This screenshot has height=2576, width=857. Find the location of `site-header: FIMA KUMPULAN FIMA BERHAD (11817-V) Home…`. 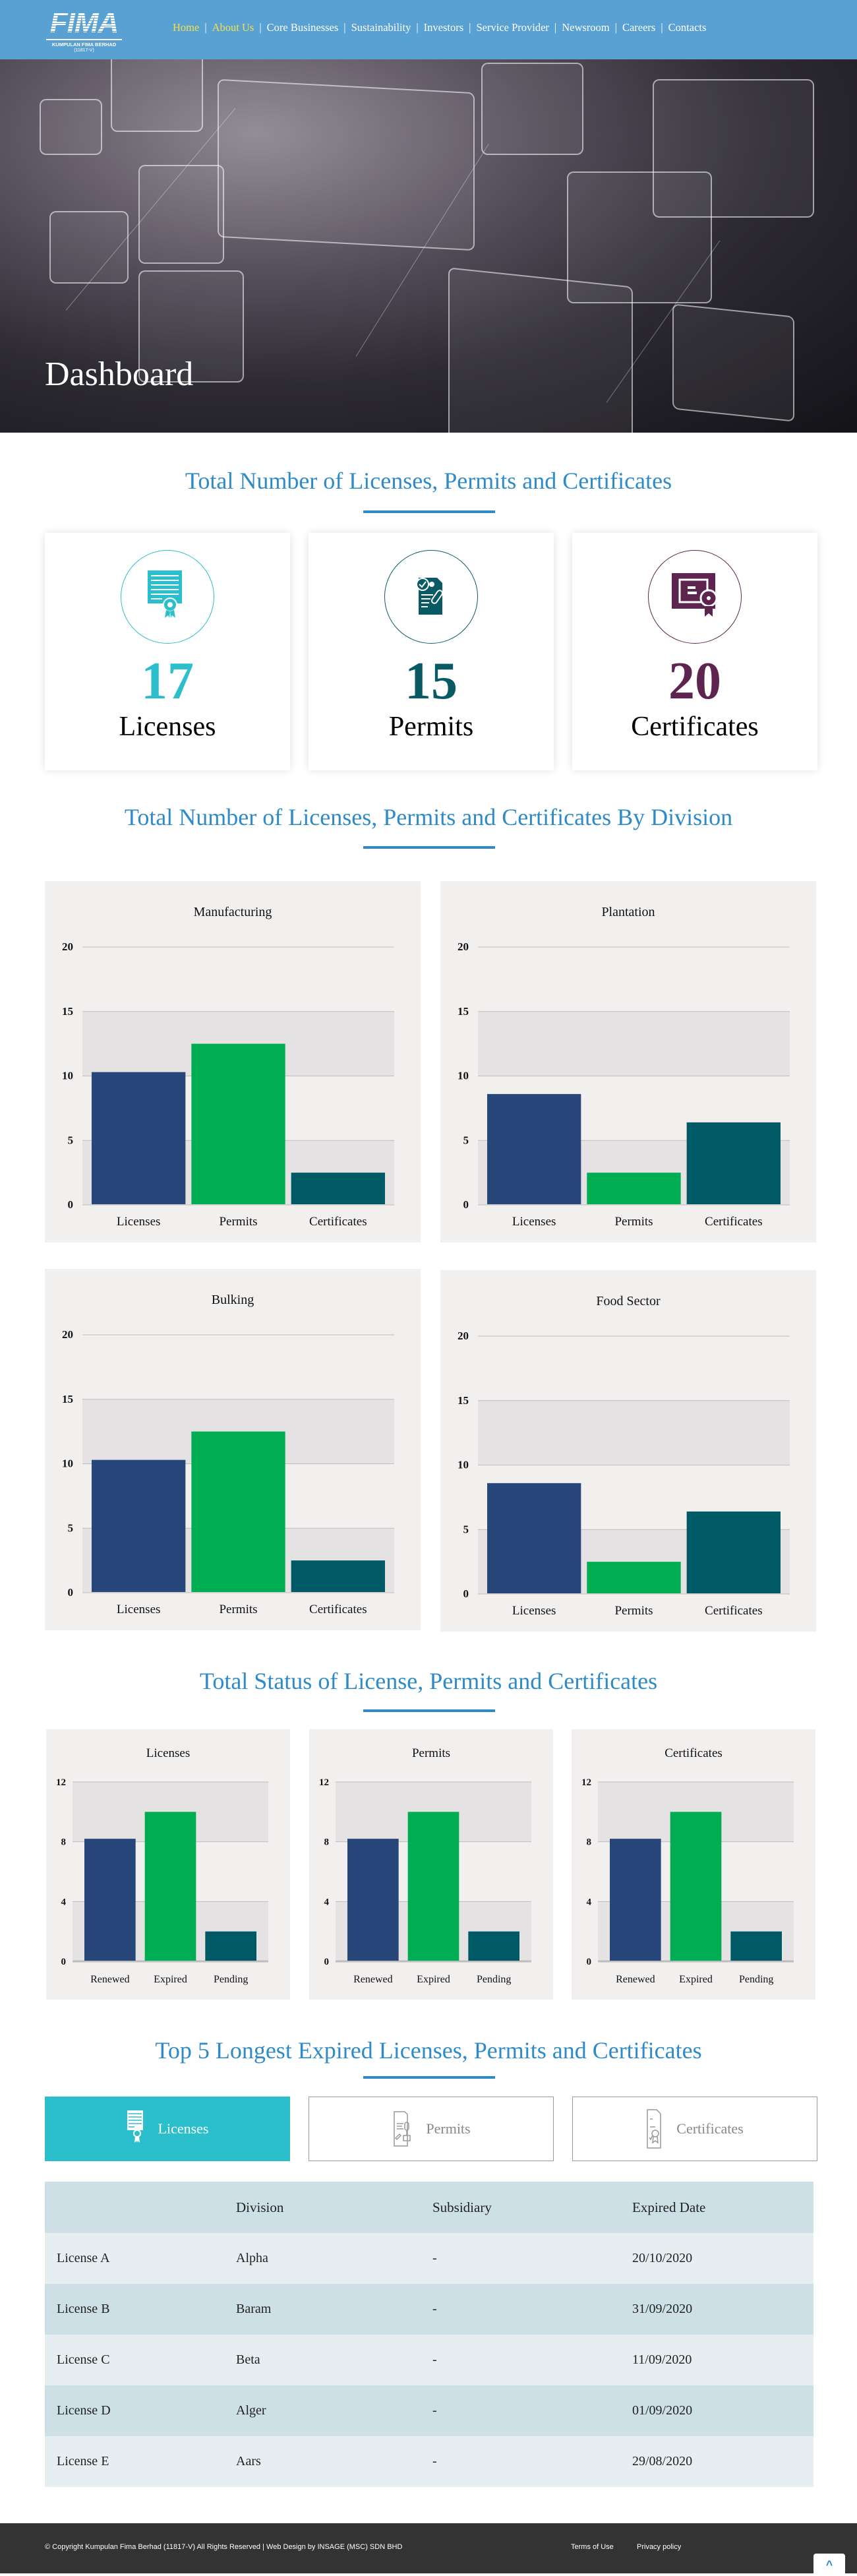

site-header: FIMA KUMPULAN FIMA BERHAD (11817-V) Home… is located at coordinates (428, 29).